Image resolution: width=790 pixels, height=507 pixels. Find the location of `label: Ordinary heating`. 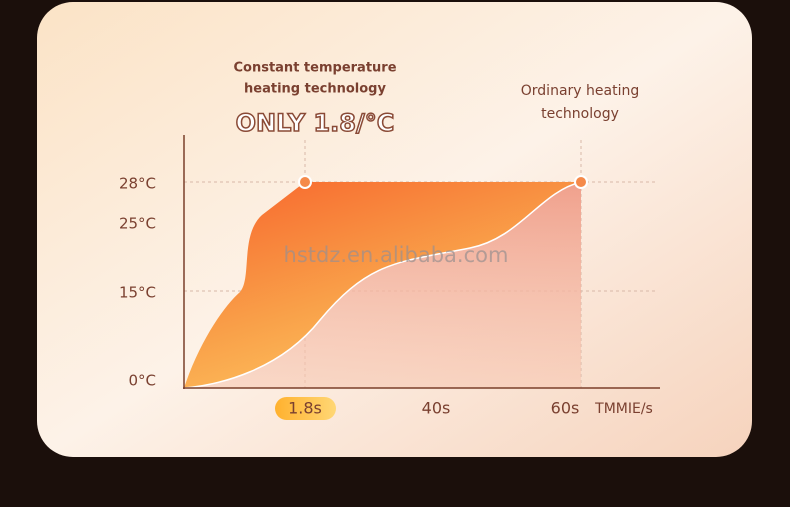

label: Ordinary heating is located at coordinates (580, 91).